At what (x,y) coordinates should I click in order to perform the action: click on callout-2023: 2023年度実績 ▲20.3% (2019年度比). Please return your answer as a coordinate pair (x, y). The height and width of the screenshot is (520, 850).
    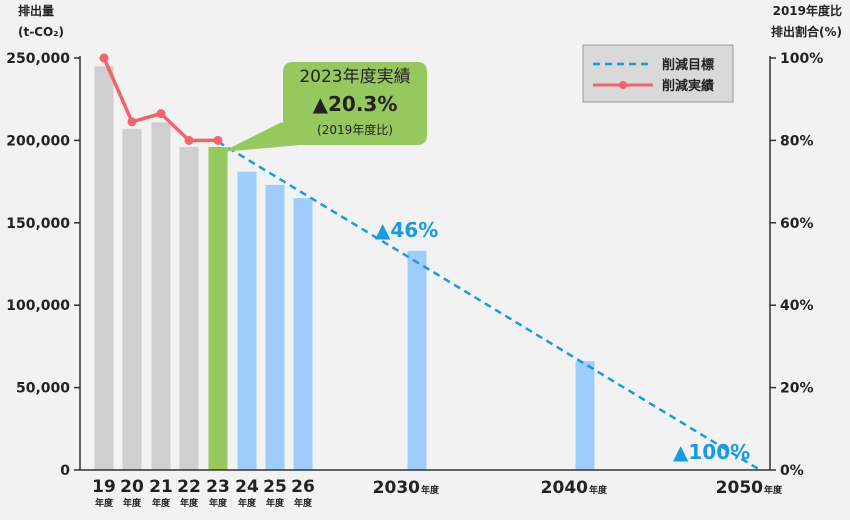
    Looking at the image, I should click on (324, 107).